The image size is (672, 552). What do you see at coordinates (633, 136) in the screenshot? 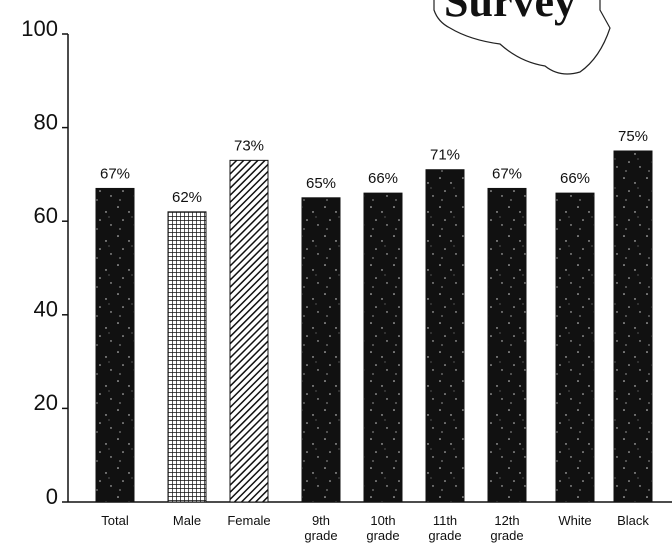
I see `value-label: 75%` at bounding box center [633, 136].